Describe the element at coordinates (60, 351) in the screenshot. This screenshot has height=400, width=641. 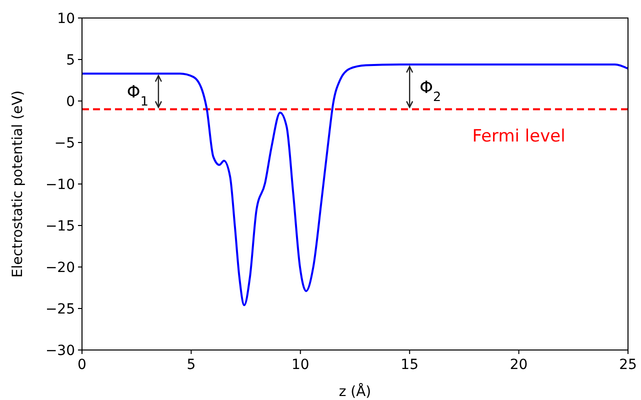
I see `y-tick-label: −30` at that location.